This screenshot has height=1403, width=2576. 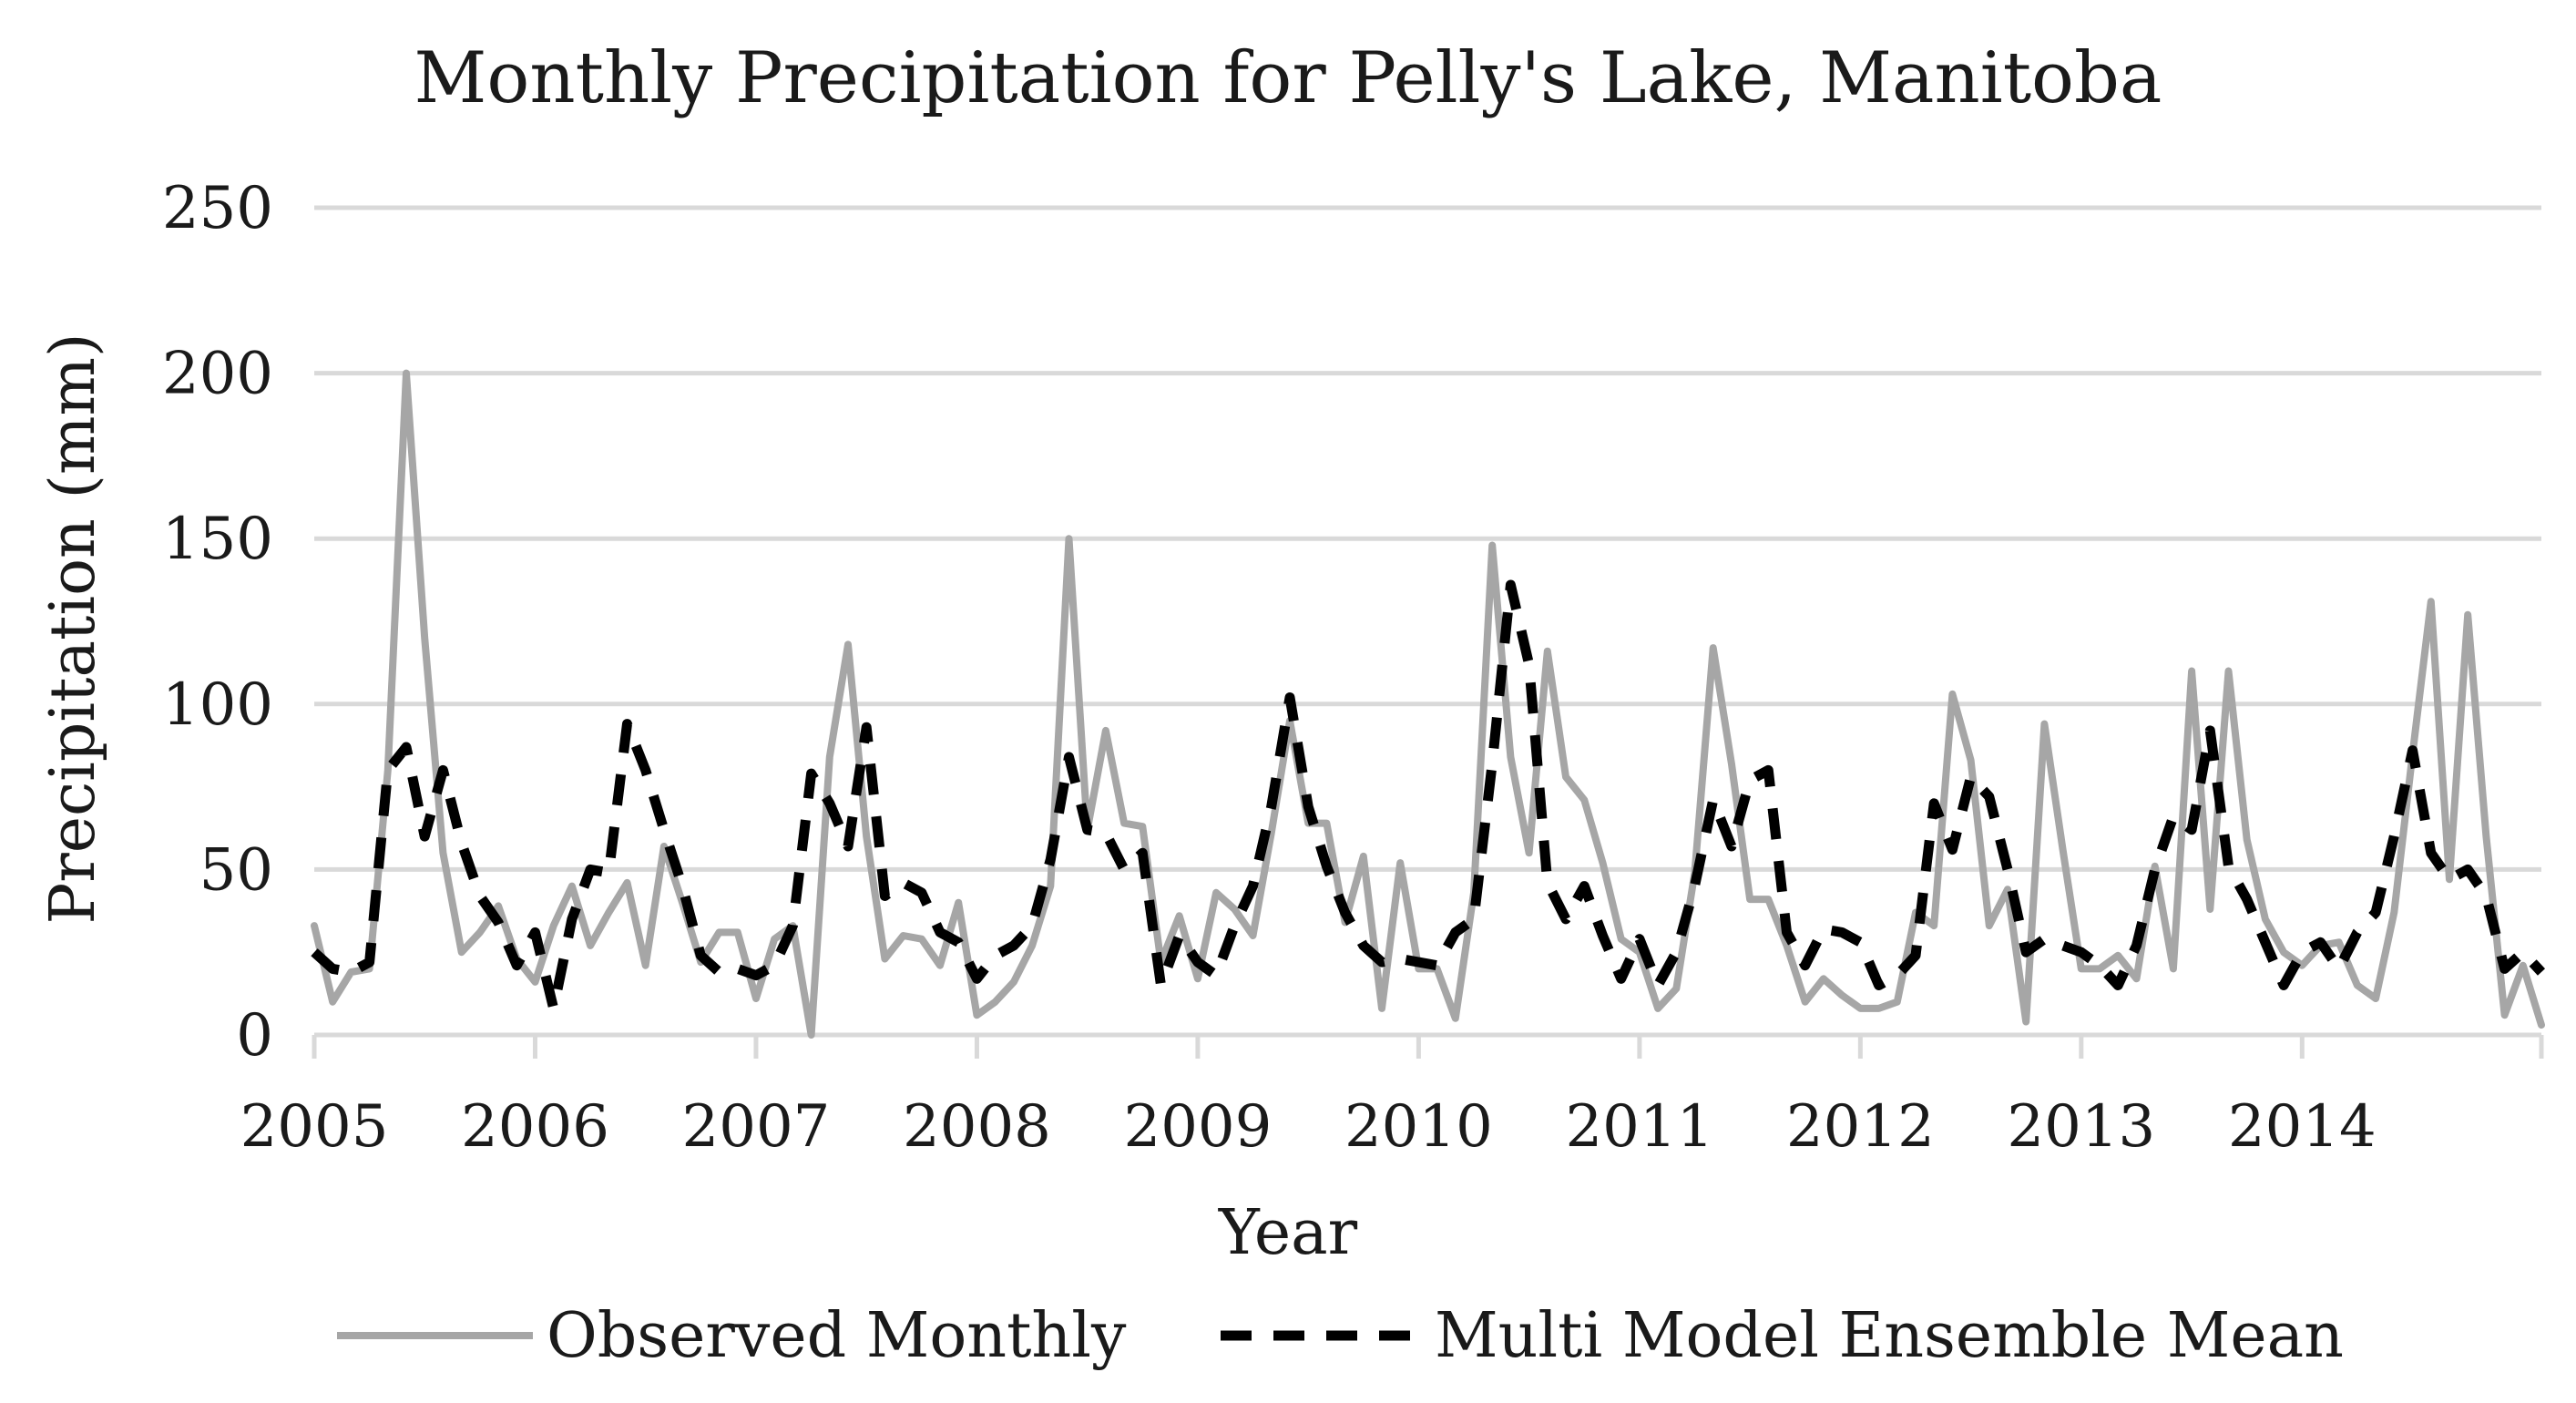 What do you see at coordinates (1890, 1336) in the screenshot?
I see `legend-label-ensemble: Multi Model Ensemble Mean` at bounding box center [1890, 1336].